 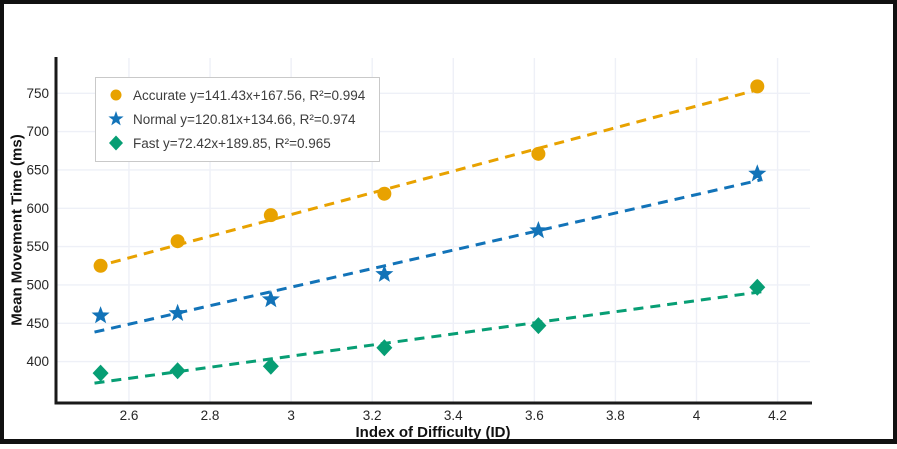 I want to click on y-tick-label: 550, so click(x=37, y=246).